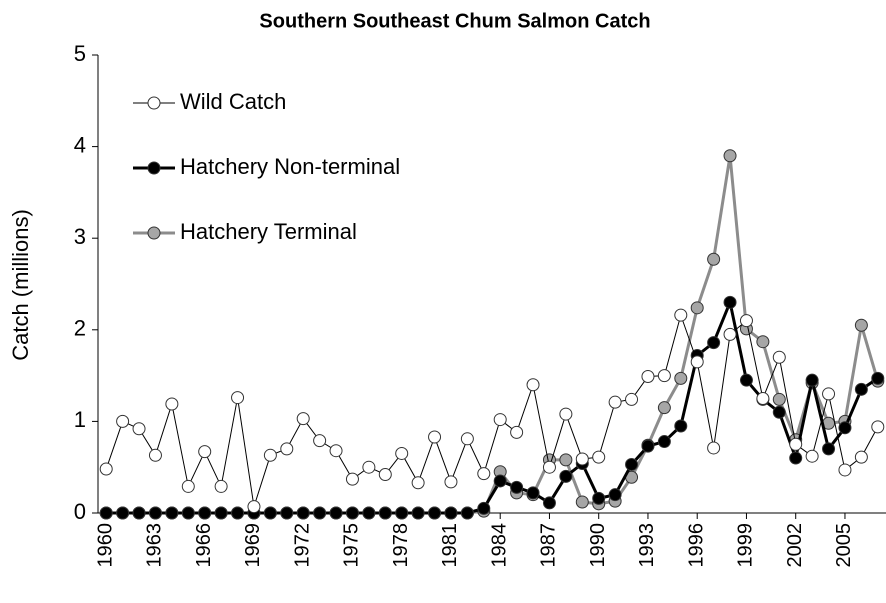 This screenshot has width=886, height=603. I want to click on x-tick-label: 2005, so click(844, 545).